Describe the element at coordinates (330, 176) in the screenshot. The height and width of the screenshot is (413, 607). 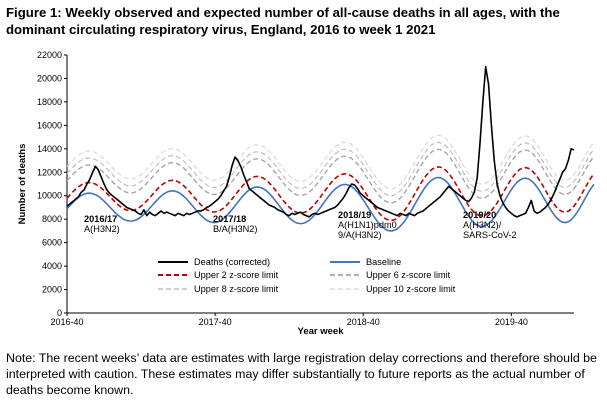
I see `series-line-upper-6-z-score-limit` at that location.